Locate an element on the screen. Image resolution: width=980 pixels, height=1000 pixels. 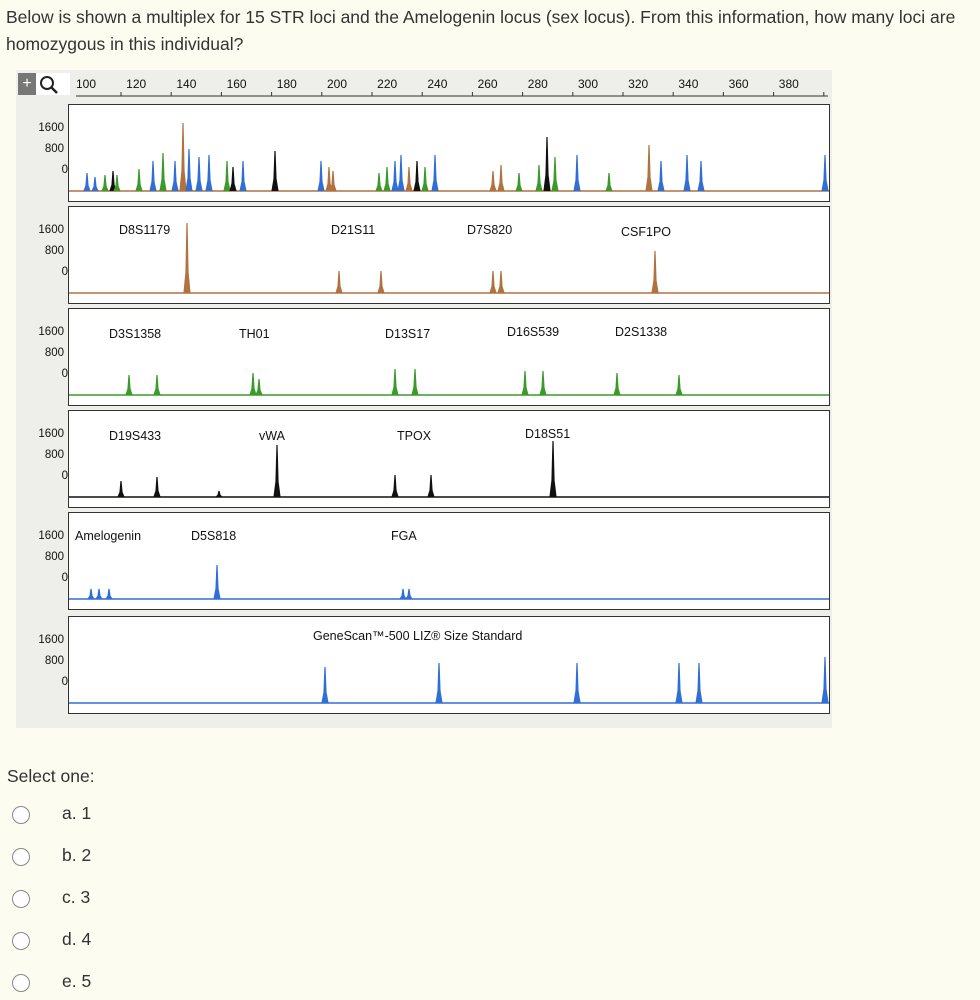
locus-label: TH01 is located at coordinates (254, 334).